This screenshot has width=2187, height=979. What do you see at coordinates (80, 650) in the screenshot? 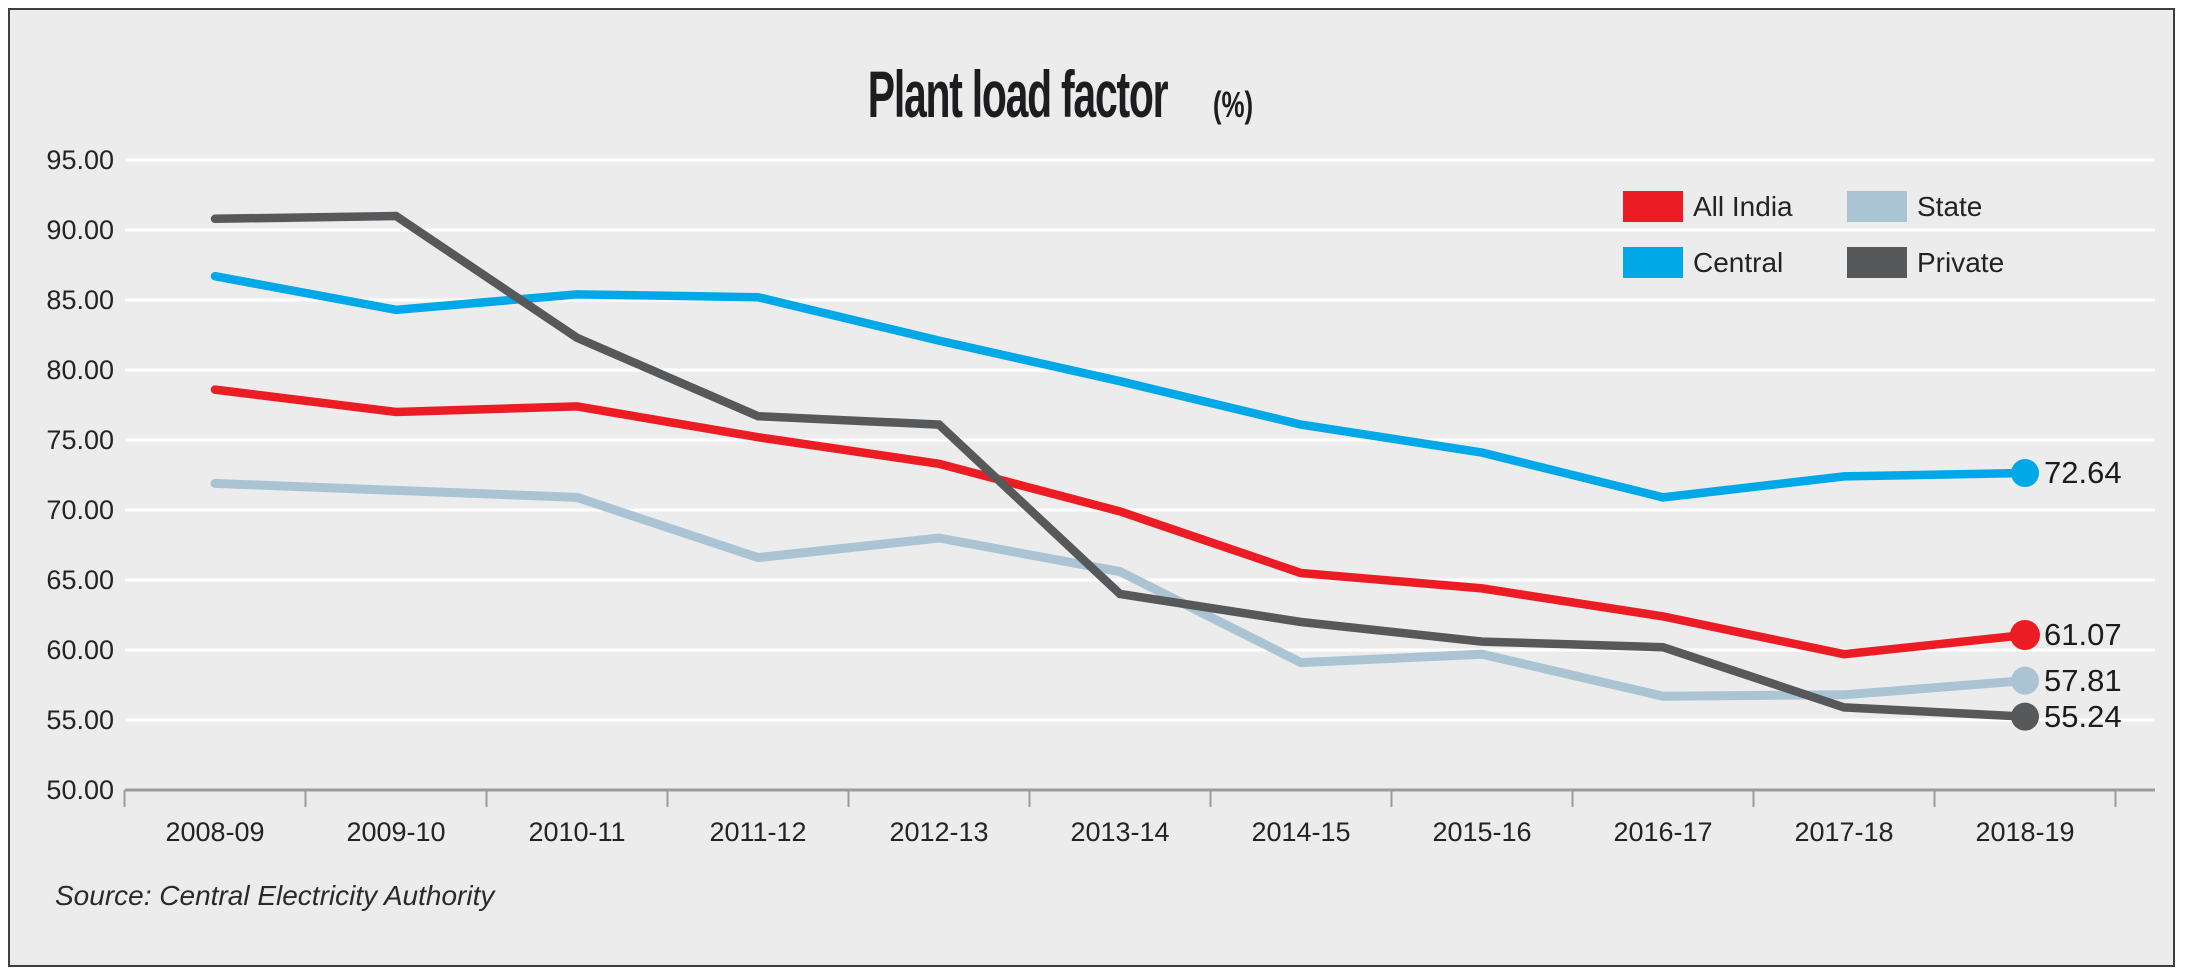
I see `y-tick-label: 60.00` at bounding box center [80, 650].